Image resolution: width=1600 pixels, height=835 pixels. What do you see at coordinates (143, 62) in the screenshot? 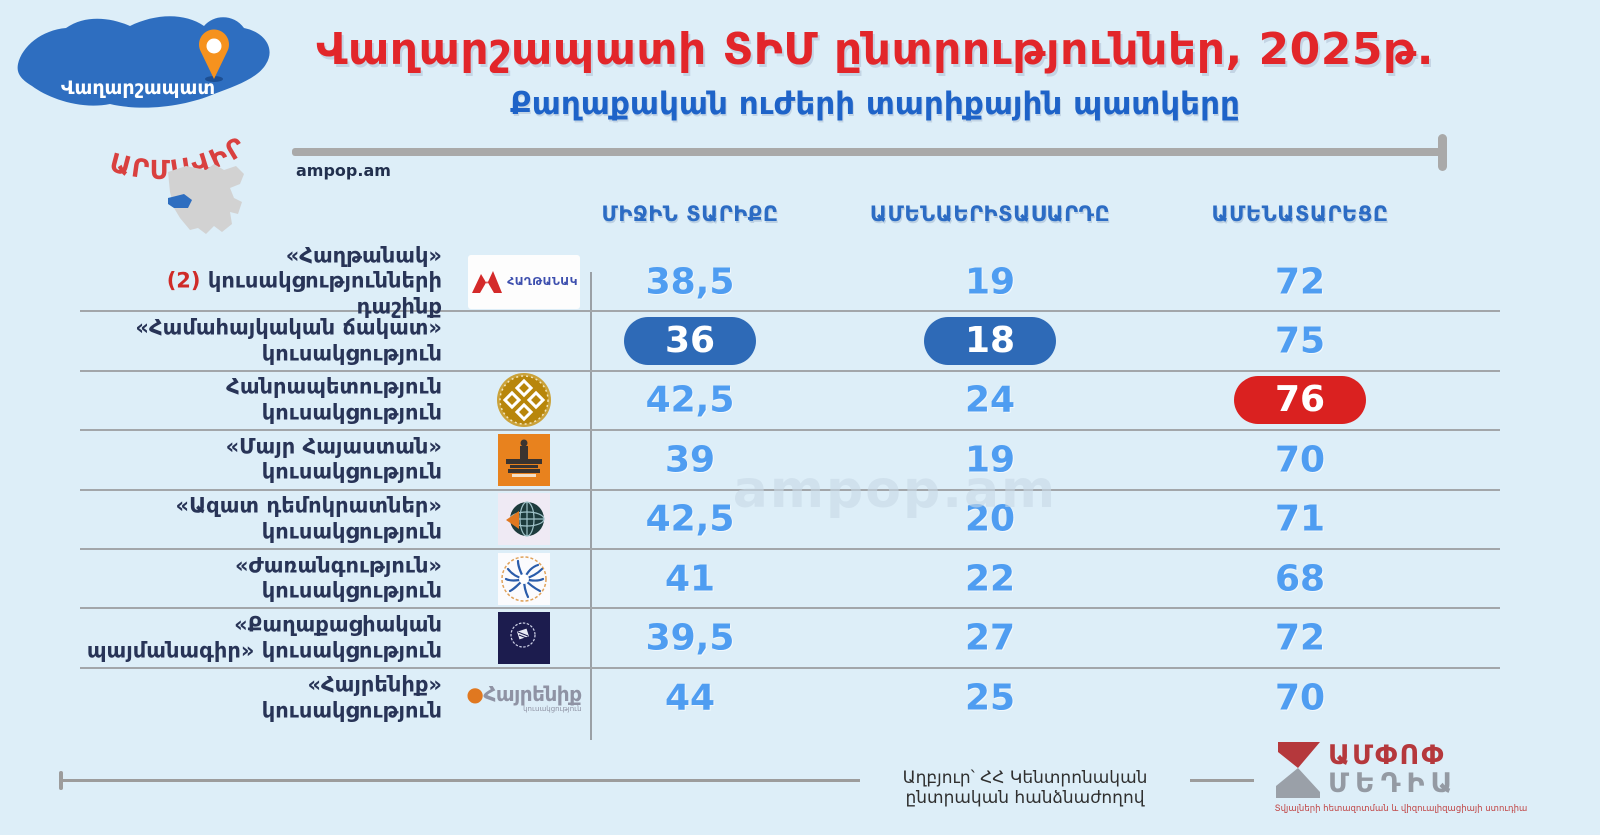
I see `vagharshapat-shape-icon: Վաղարշապատ` at bounding box center [143, 62].